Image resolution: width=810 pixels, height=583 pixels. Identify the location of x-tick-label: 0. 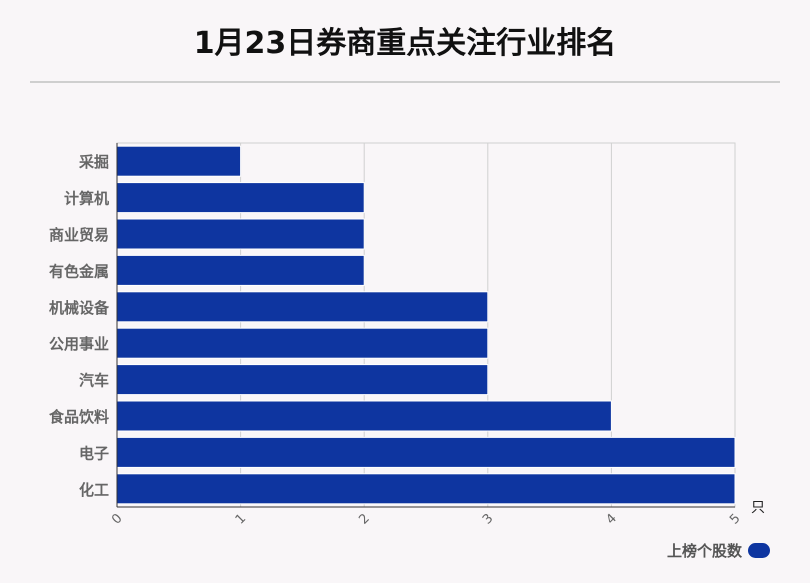
(117, 519).